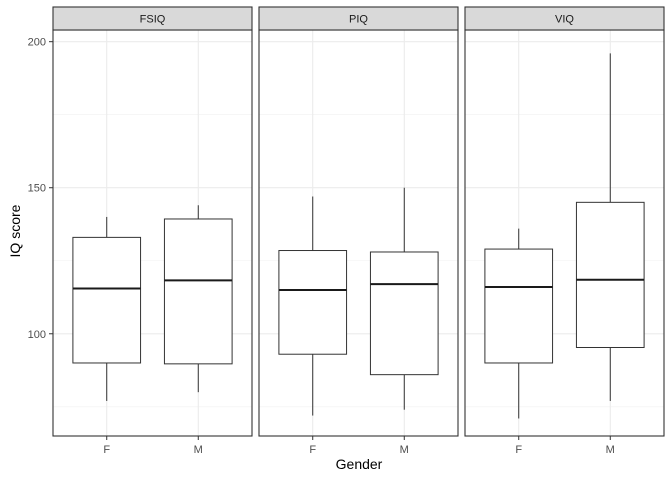  I want to click on facet-strip-label: VIQ, so click(564, 20).